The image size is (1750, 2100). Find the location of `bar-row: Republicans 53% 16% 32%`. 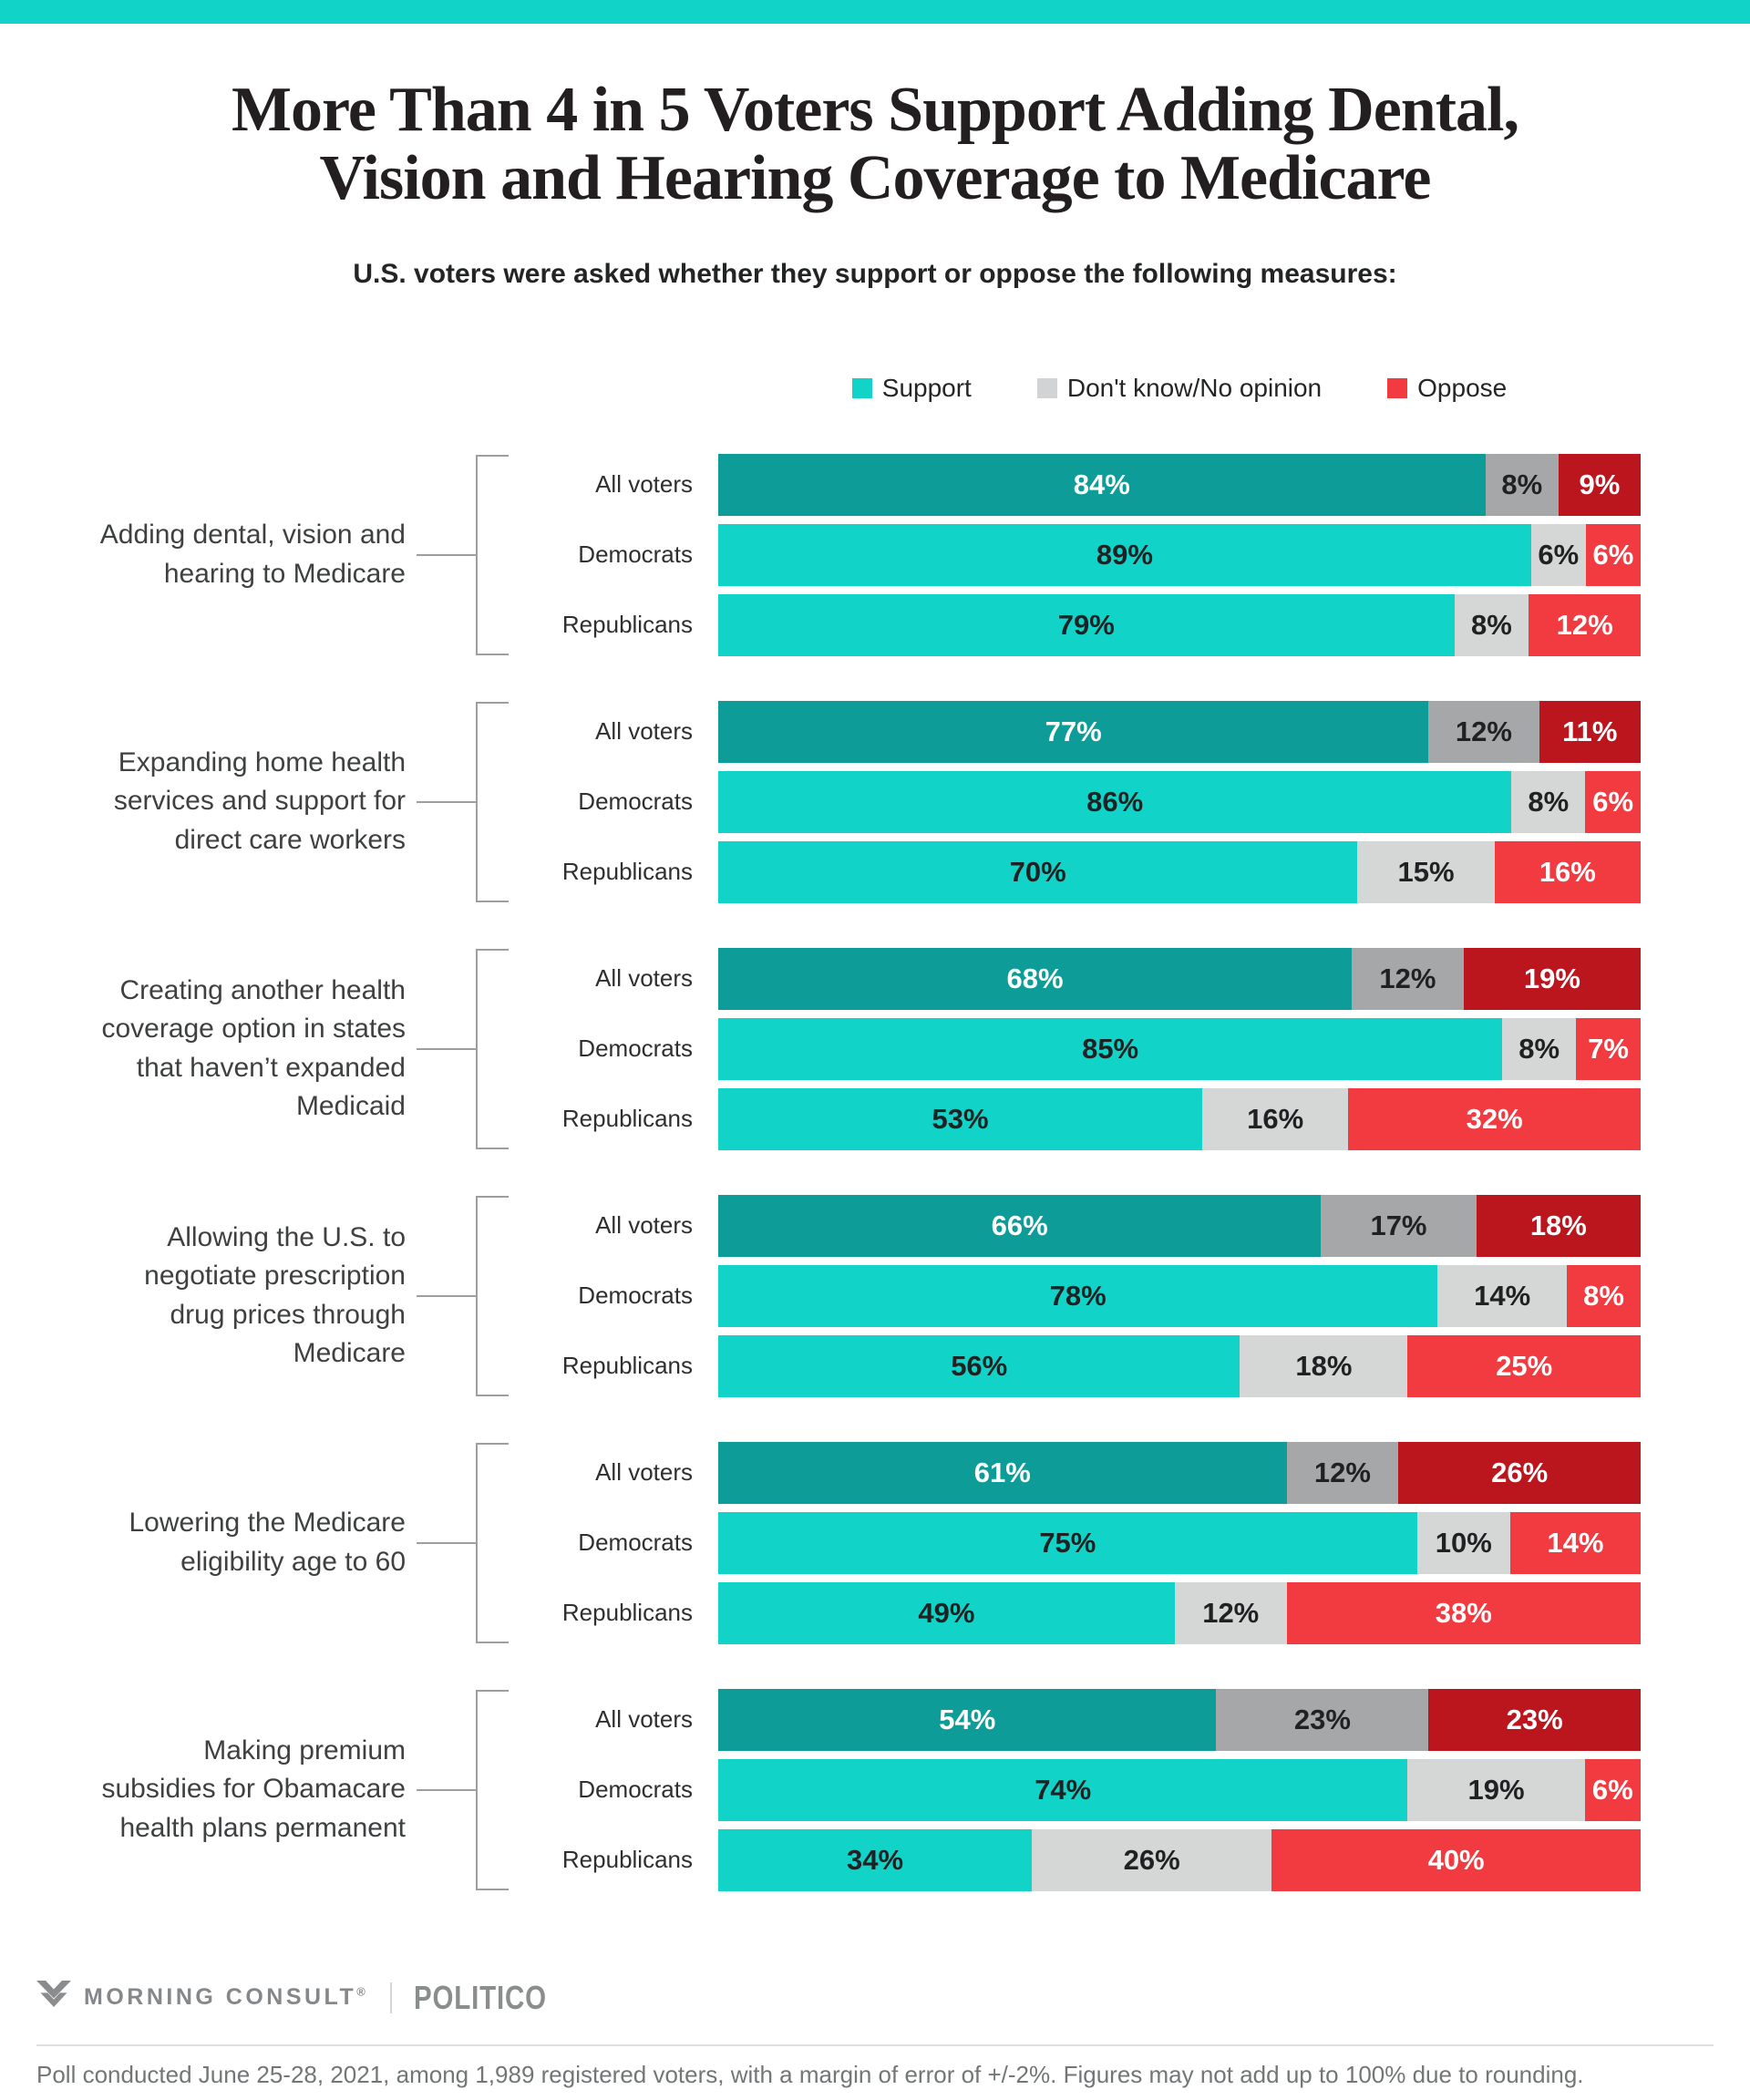

bar-row: Republicans 53% 16% 32% is located at coordinates (1076, 1119).